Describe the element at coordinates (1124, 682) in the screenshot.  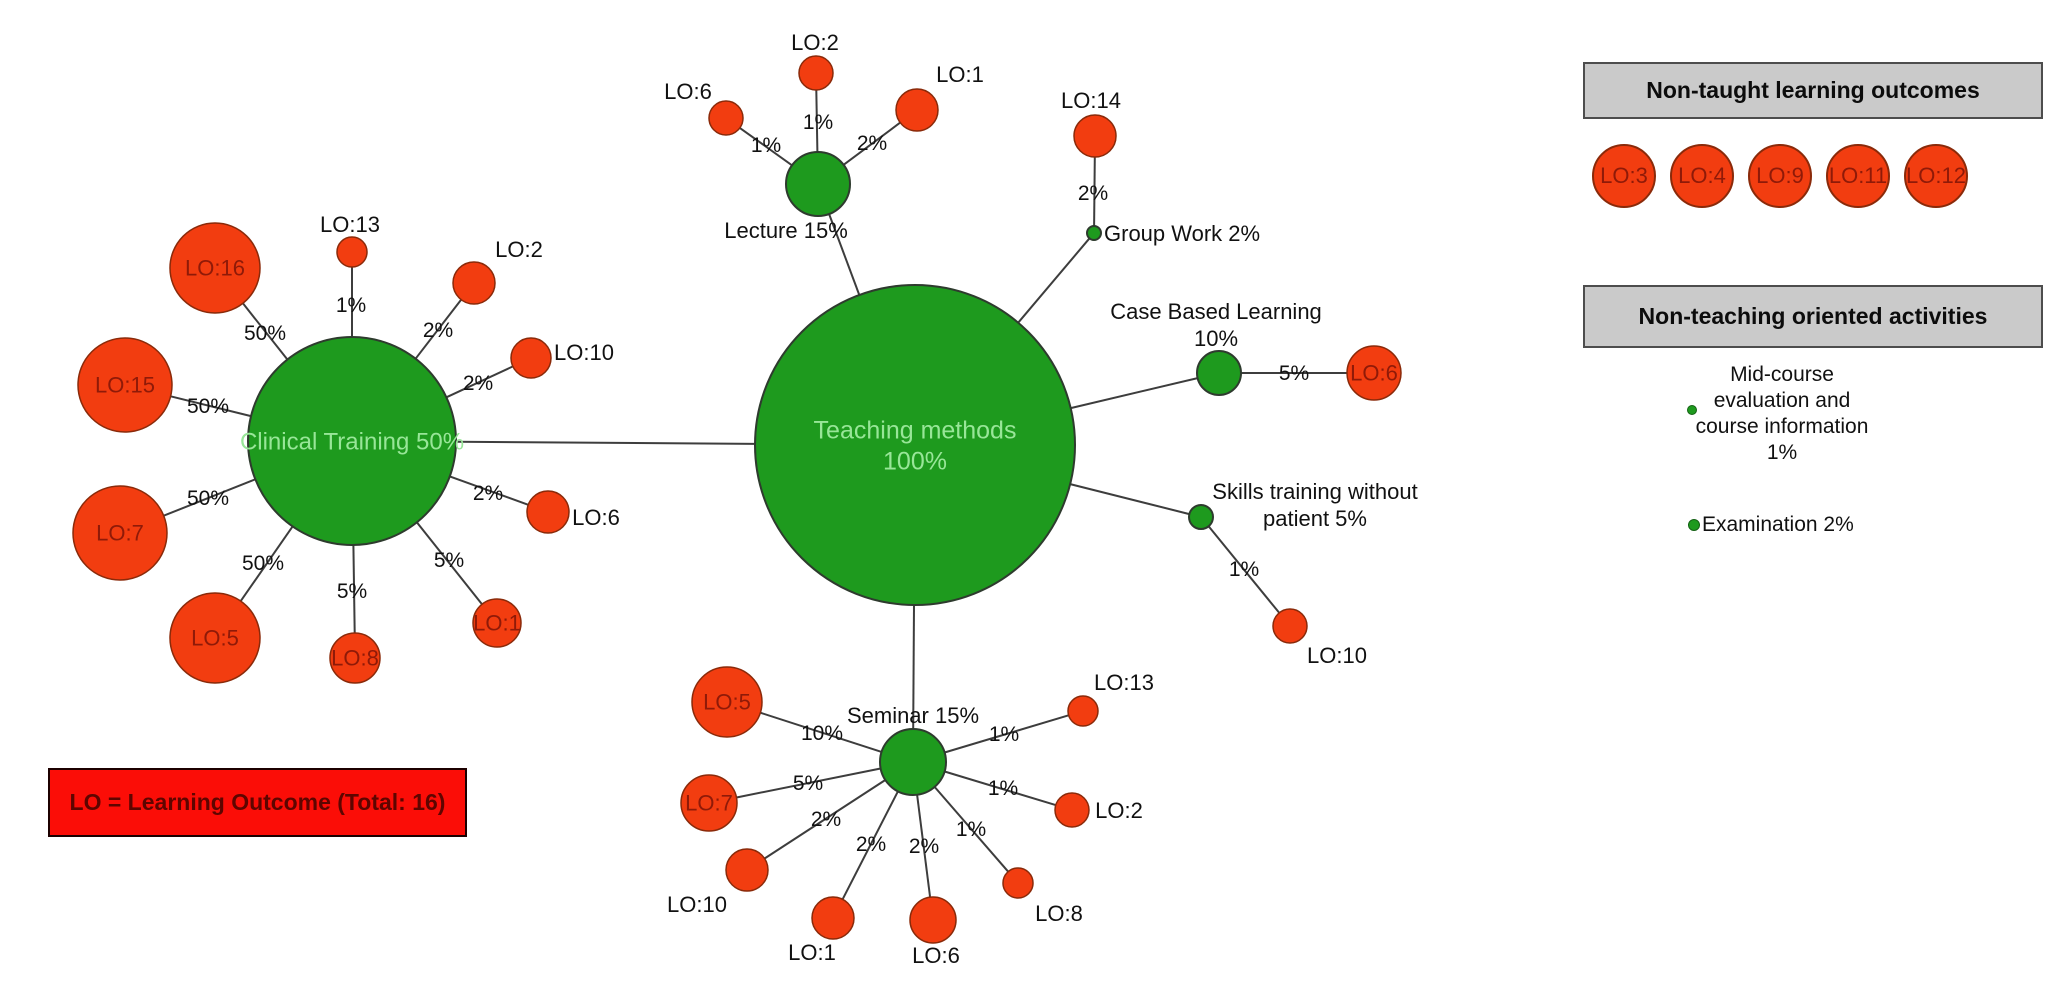
I see `node-label-sem-lo13: LO:13` at that location.